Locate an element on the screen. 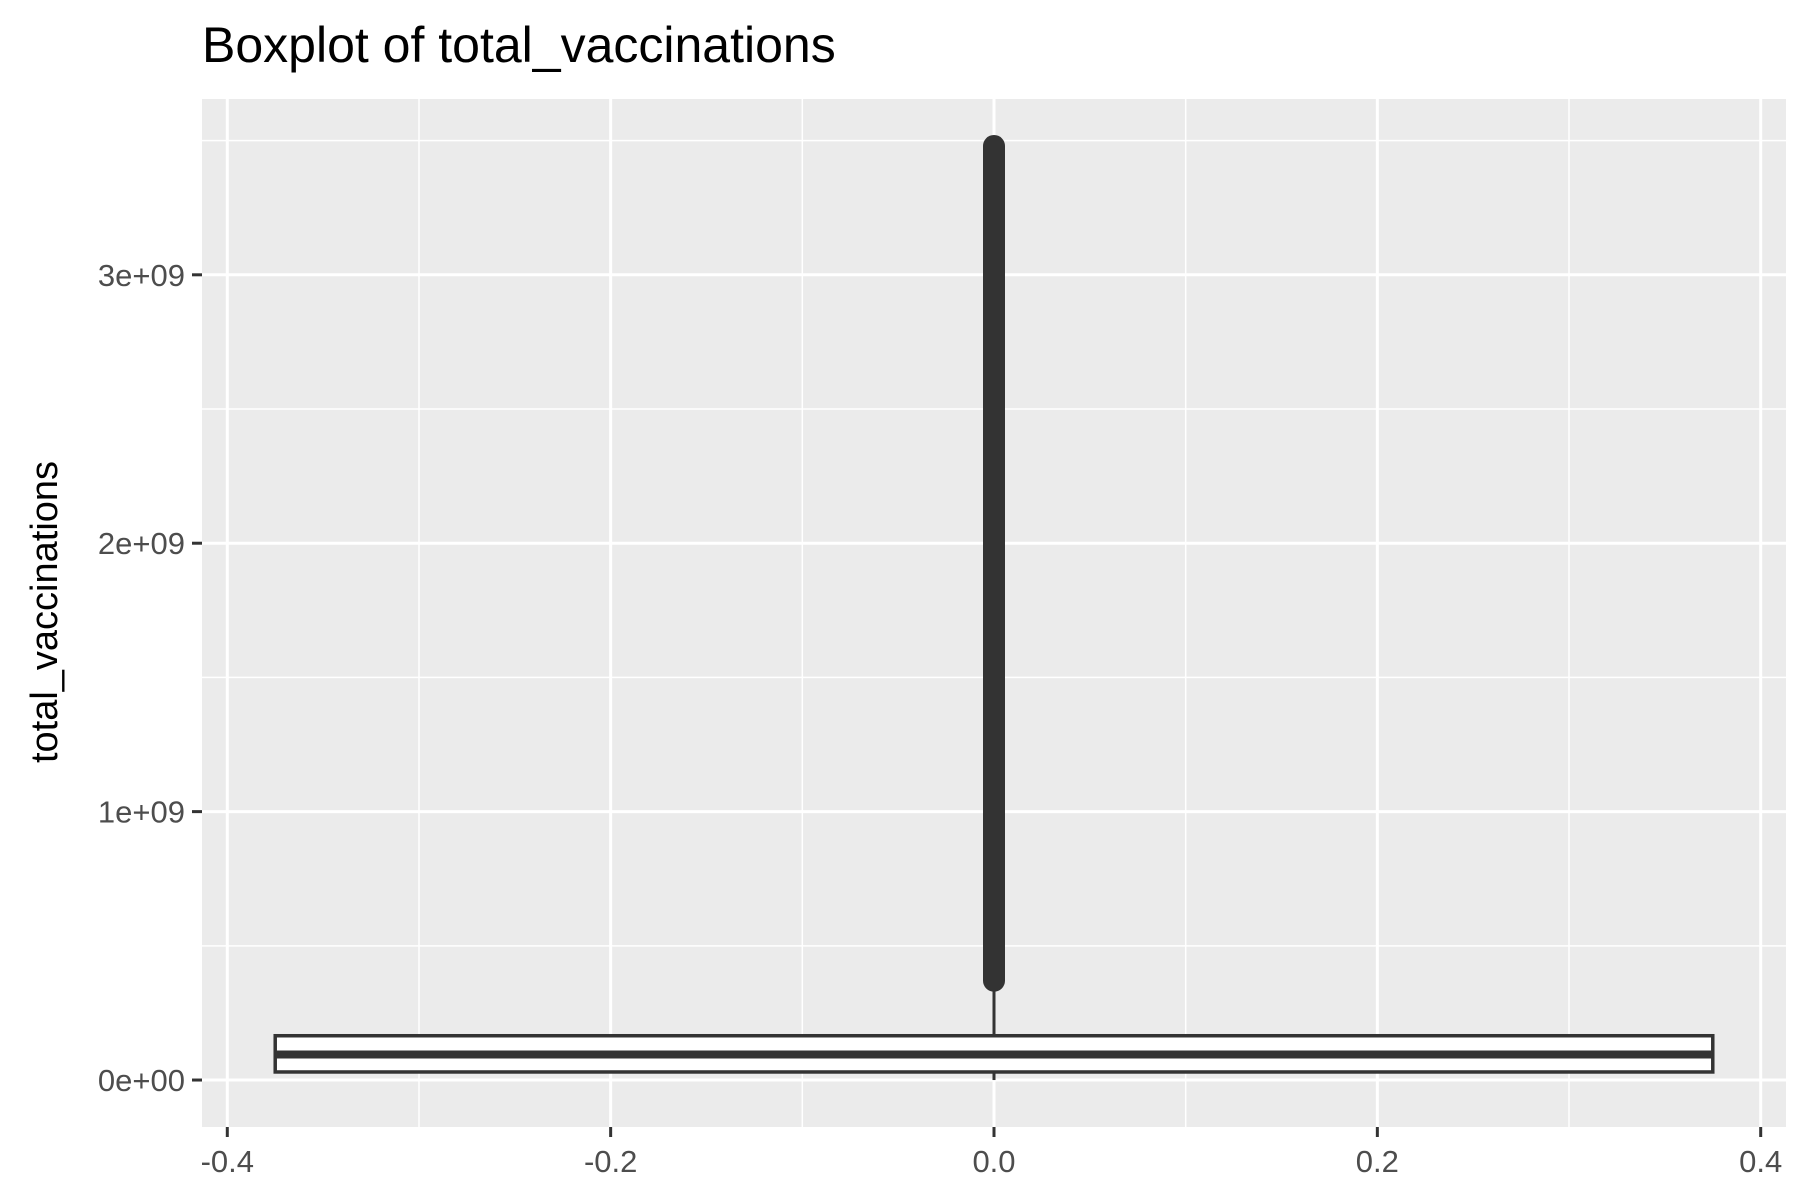  x-tick-label: -0.4 is located at coordinates (227, 1161).